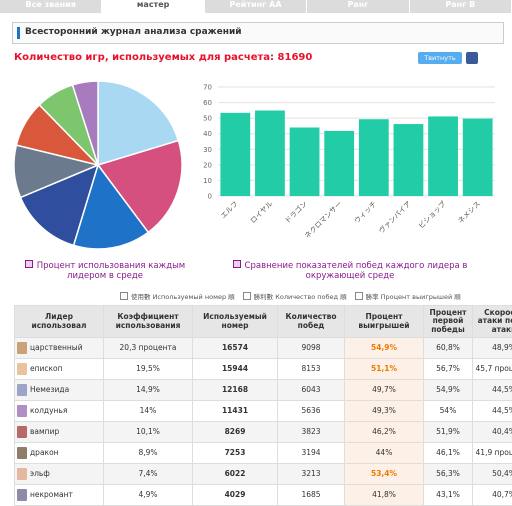  I want to click on table-cell: 11431, so click(235, 411).